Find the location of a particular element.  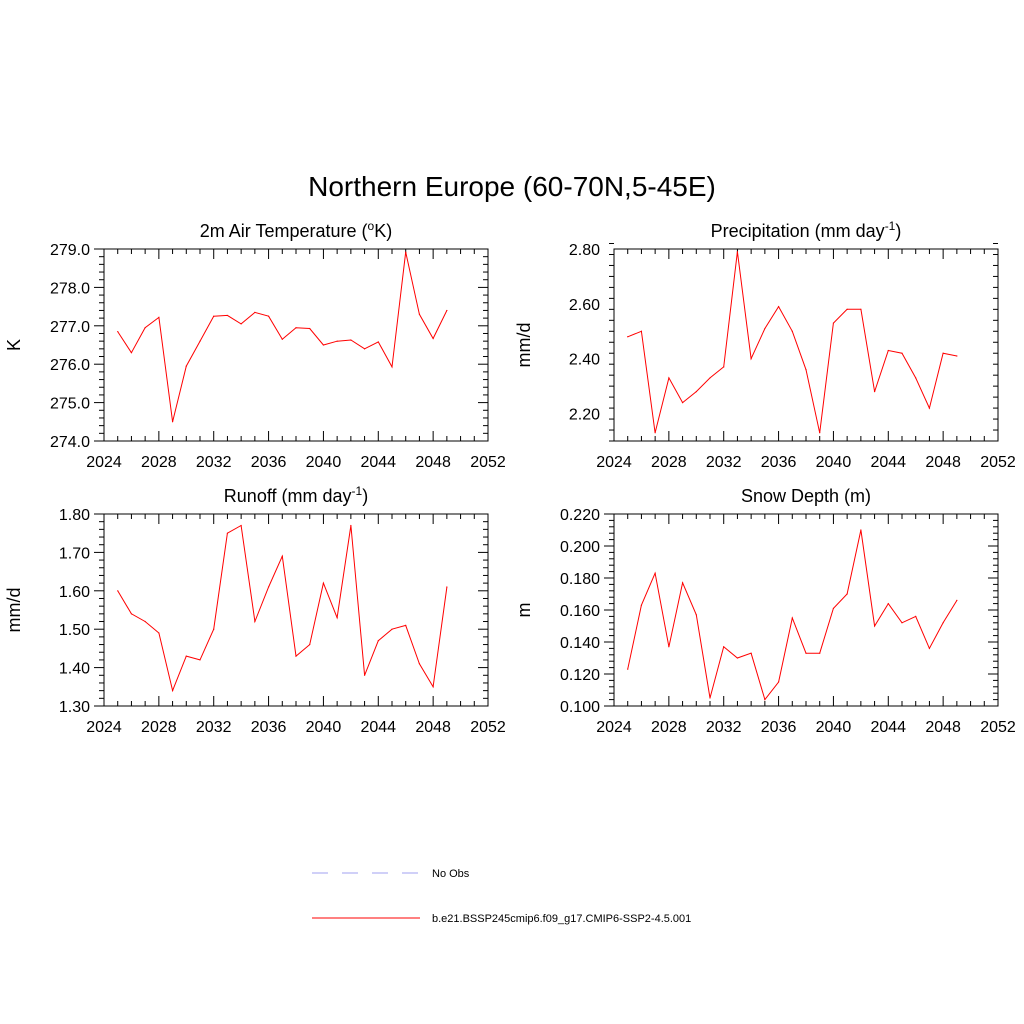

y-tick-label: 1.60 is located at coordinates (74, 592).